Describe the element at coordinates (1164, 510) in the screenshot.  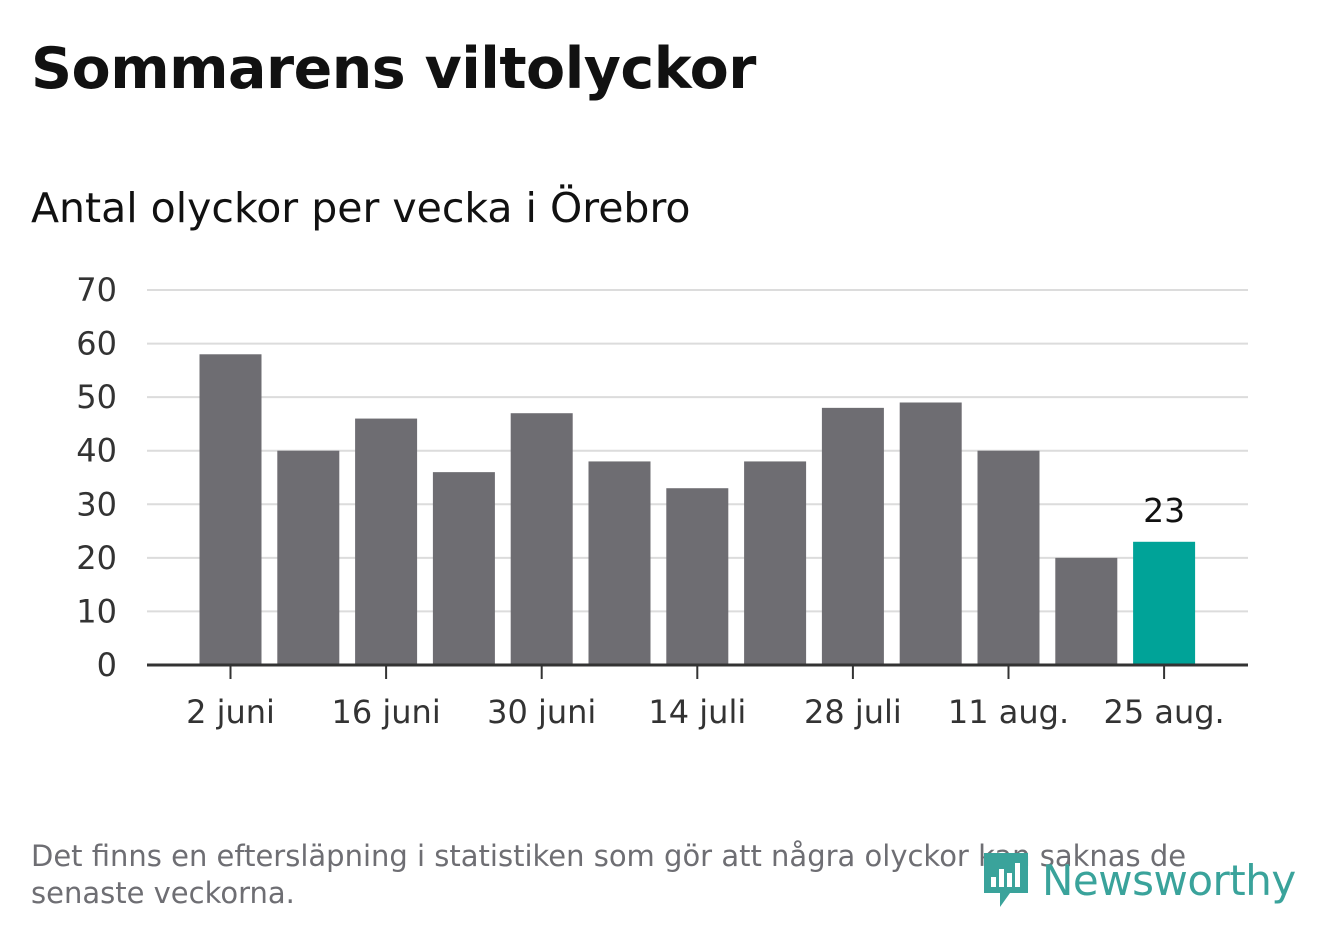
I see `data-label-12: 23` at that location.